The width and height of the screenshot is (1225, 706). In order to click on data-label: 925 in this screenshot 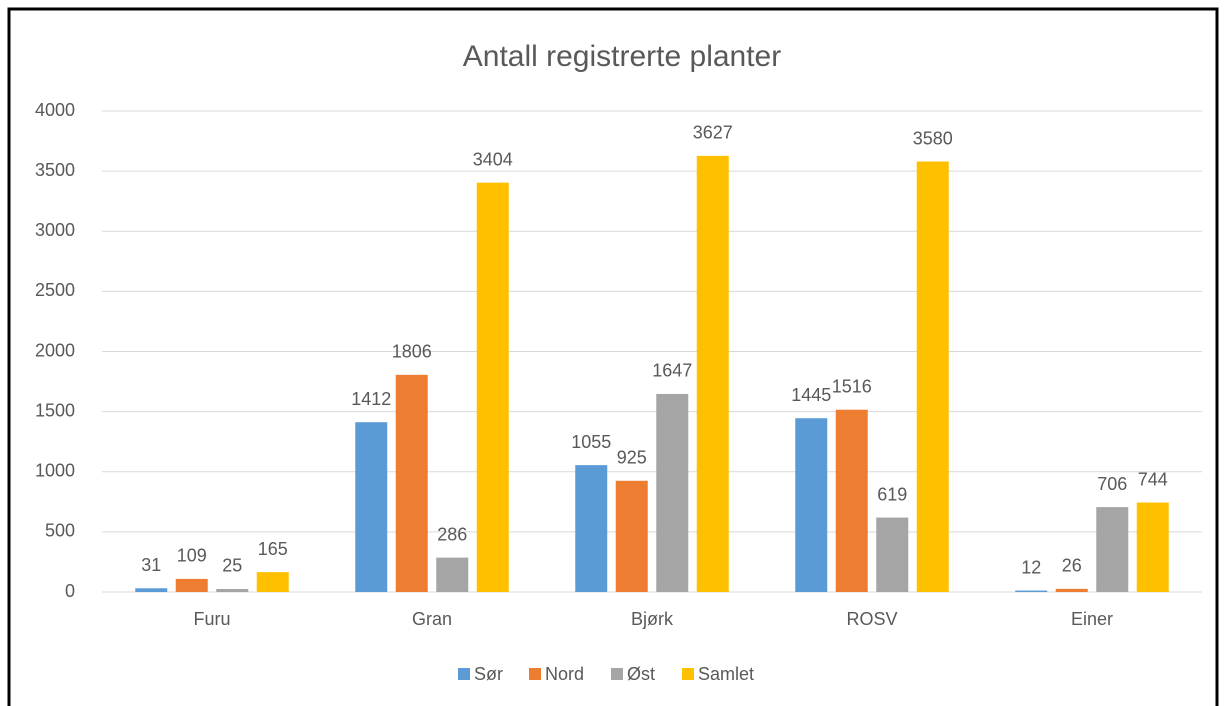, I will do `click(632, 458)`.